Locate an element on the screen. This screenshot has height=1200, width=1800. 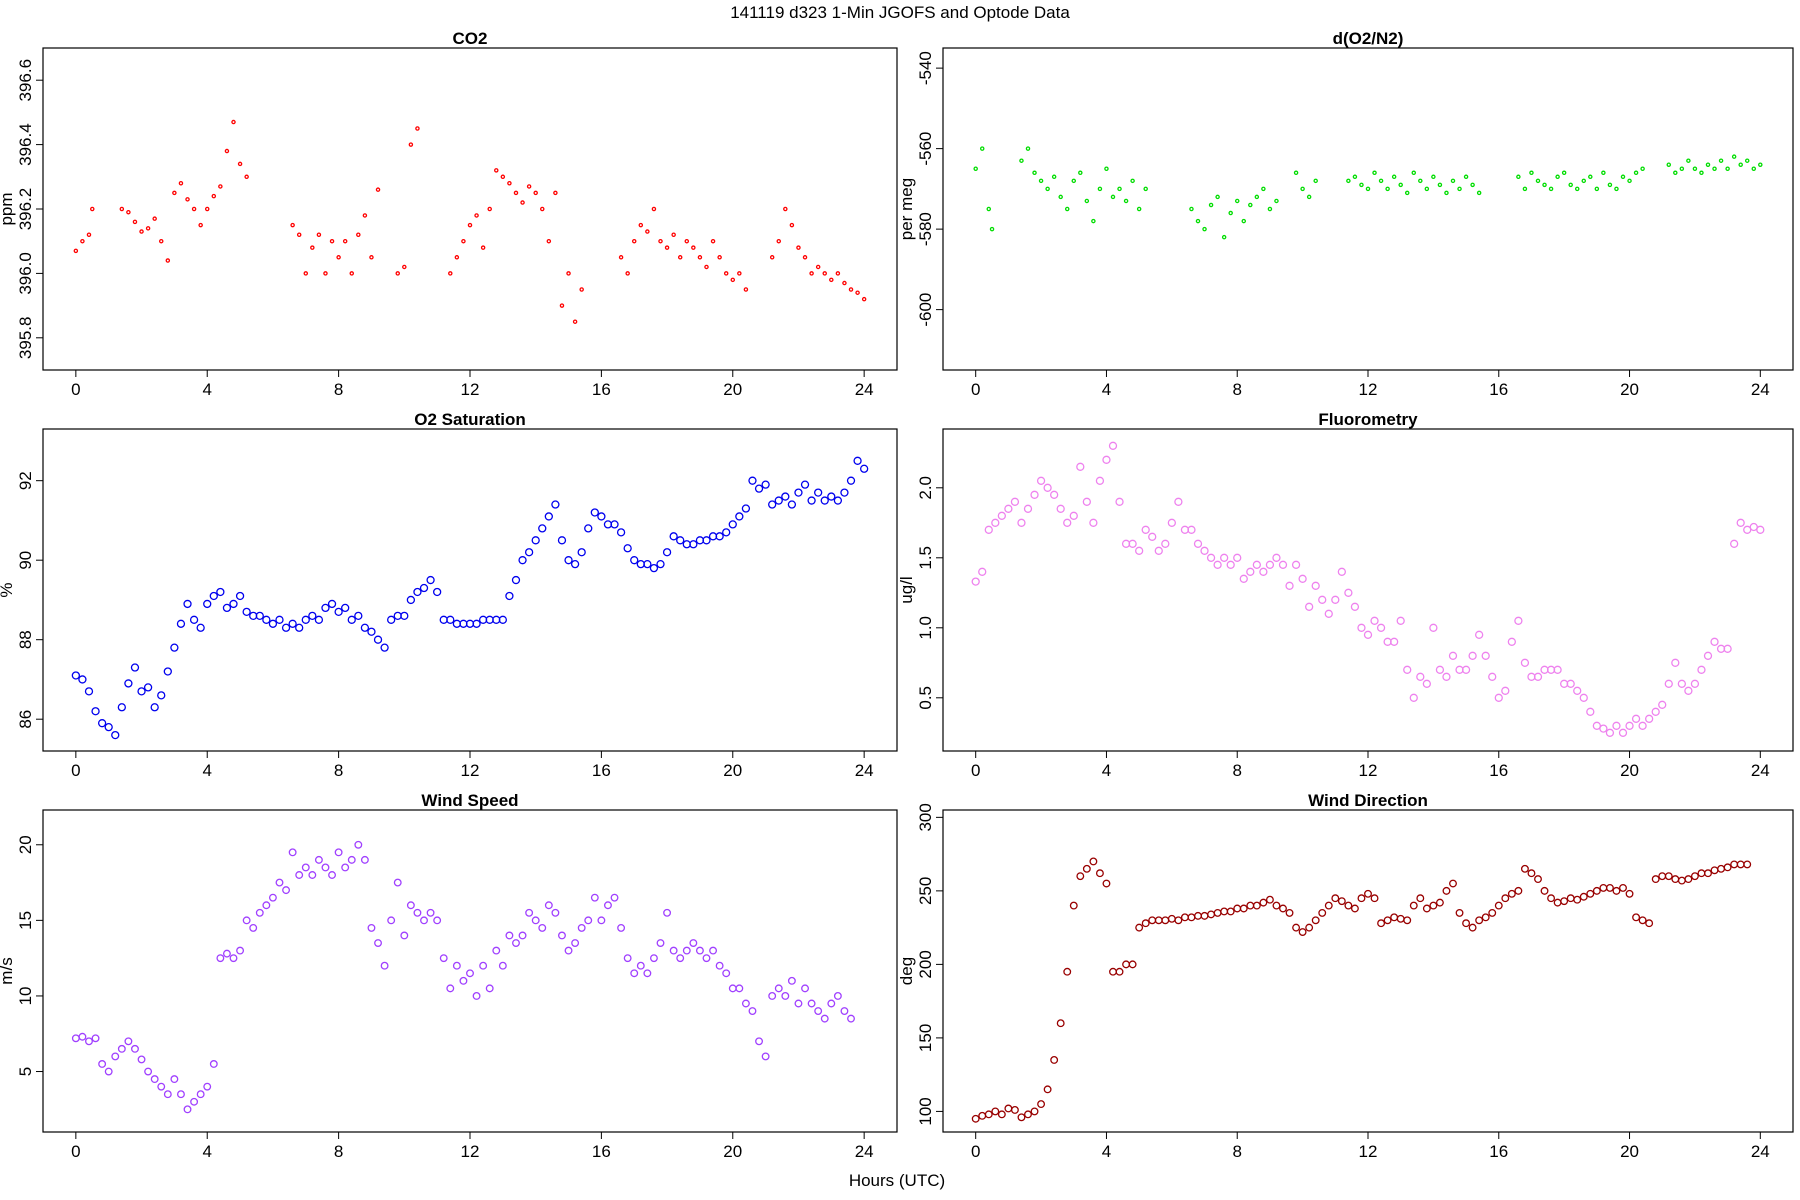
d-o2-n2-y-axis-label: per meg is located at coordinates (906, 209).